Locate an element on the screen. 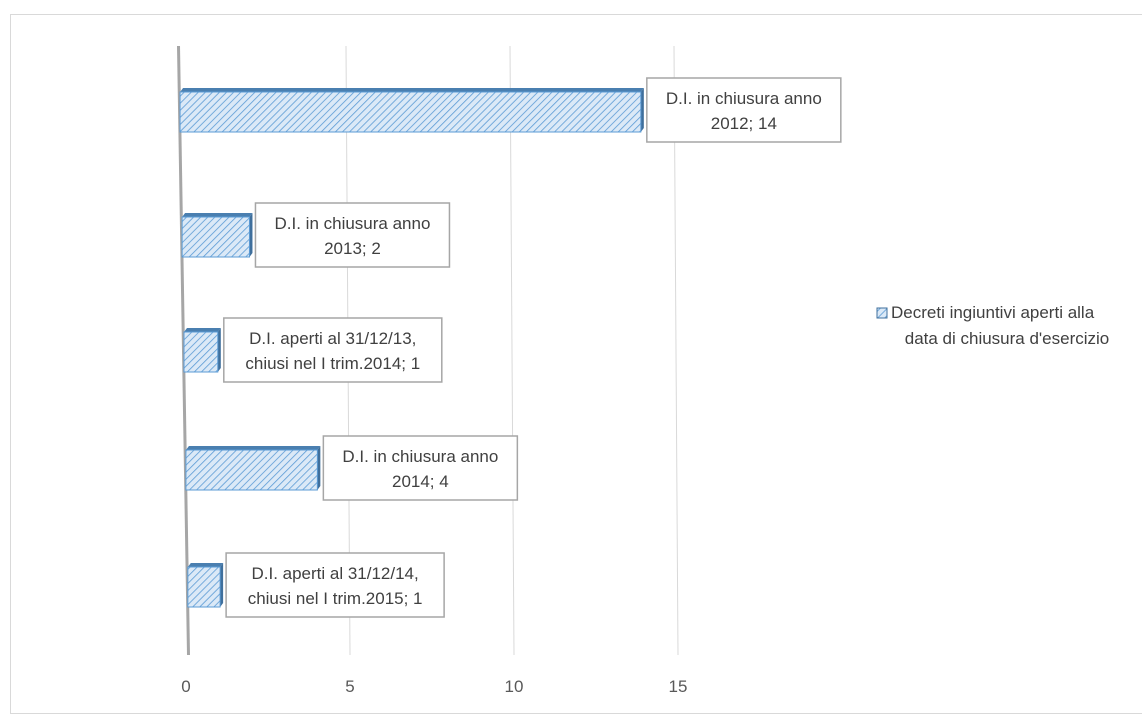 The height and width of the screenshot is (714, 1142). data-label: D.I. in chiusura anno 2013; 2 is located at coordinates (352, 235).